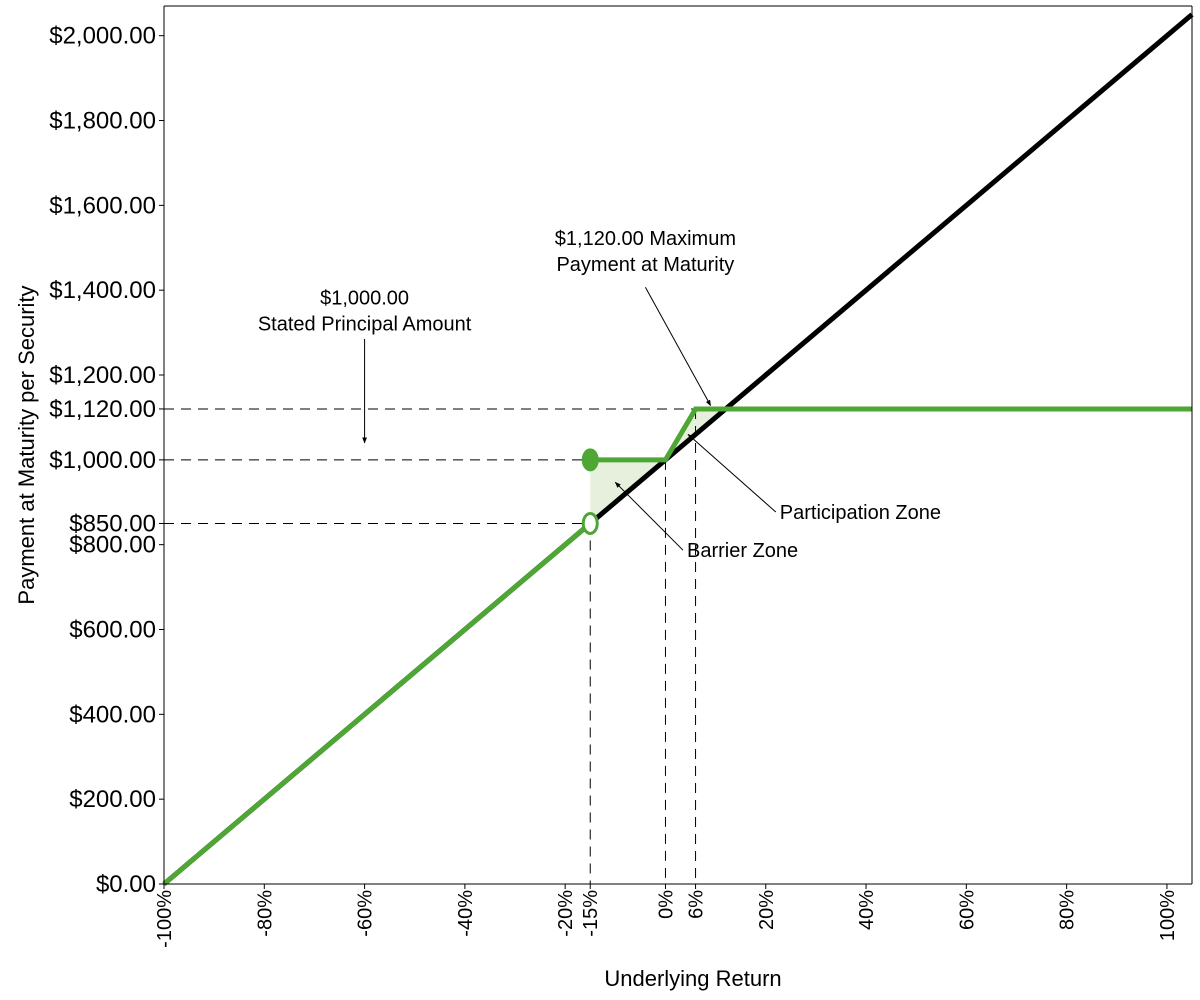 The height and width of the screenshot is (1000, 1200). Describe the element at coordinates (678, 346) in the screenshot. I see `maximum-payment-annotation-arrow` at that location.